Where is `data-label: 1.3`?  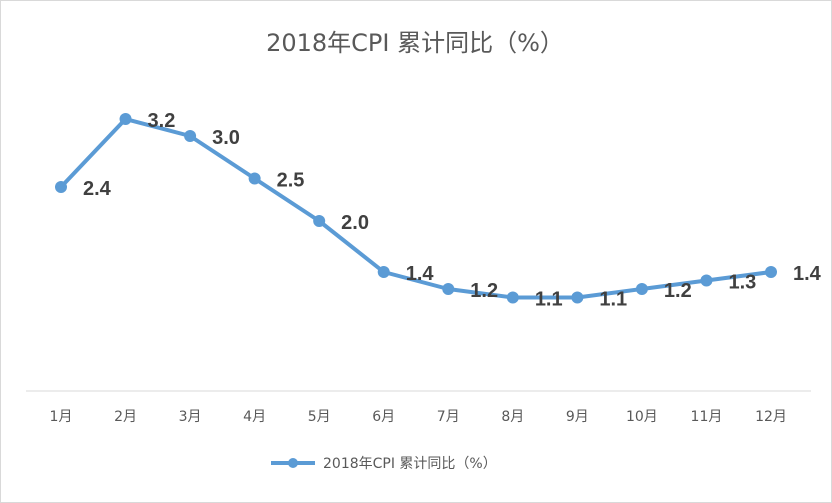
data-label: 1.3 is located at coordinates (742, 283).